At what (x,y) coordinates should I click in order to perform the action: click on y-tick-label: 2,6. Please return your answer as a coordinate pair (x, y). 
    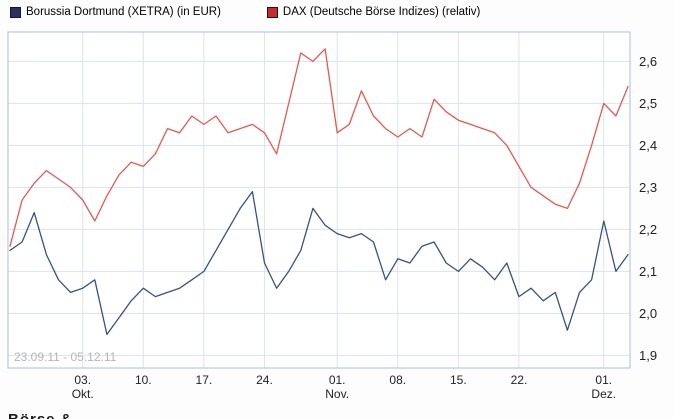
    Looking at the image, I should click on (648, 61).